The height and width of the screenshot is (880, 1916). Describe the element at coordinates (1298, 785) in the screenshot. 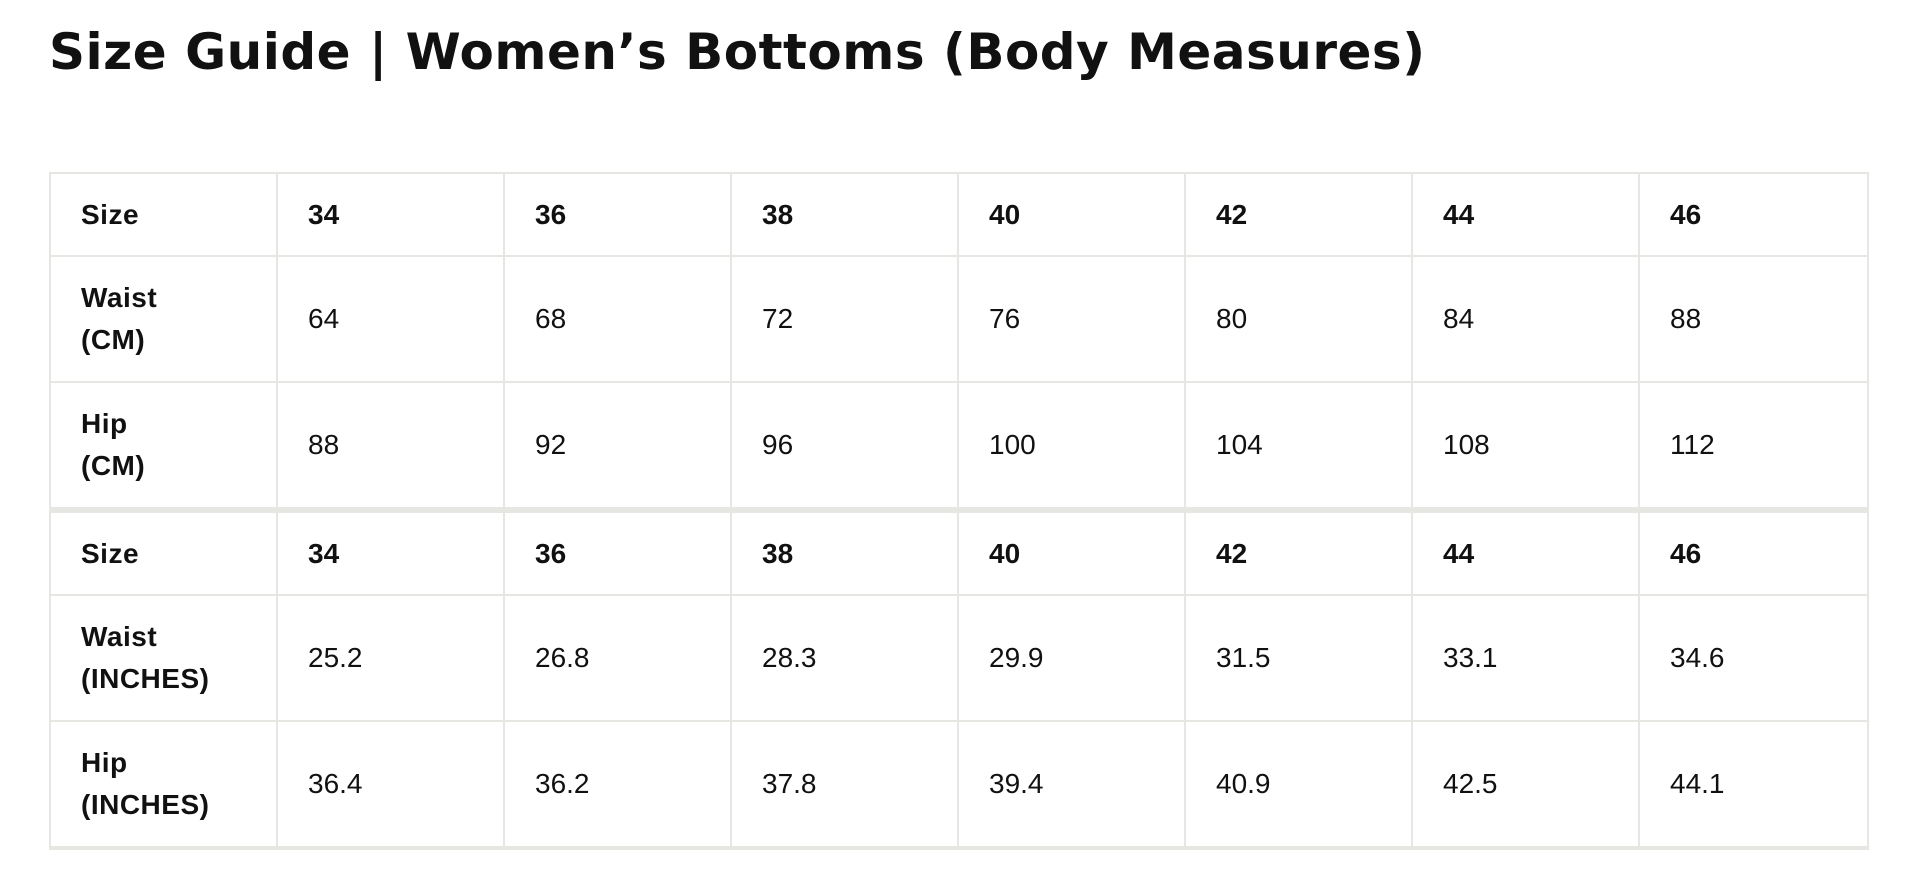

I see `measurement-cell: 40.9` at that location.